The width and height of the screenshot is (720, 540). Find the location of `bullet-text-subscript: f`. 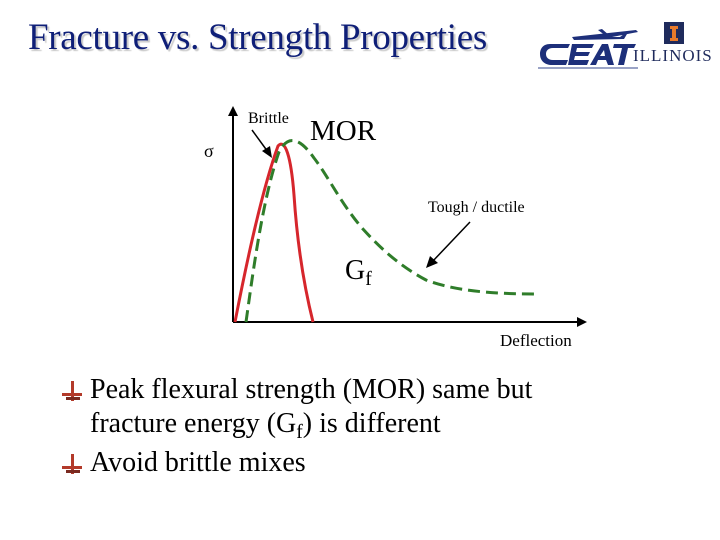

bullet-text-subscript: f is located at coordinates (299, 433).